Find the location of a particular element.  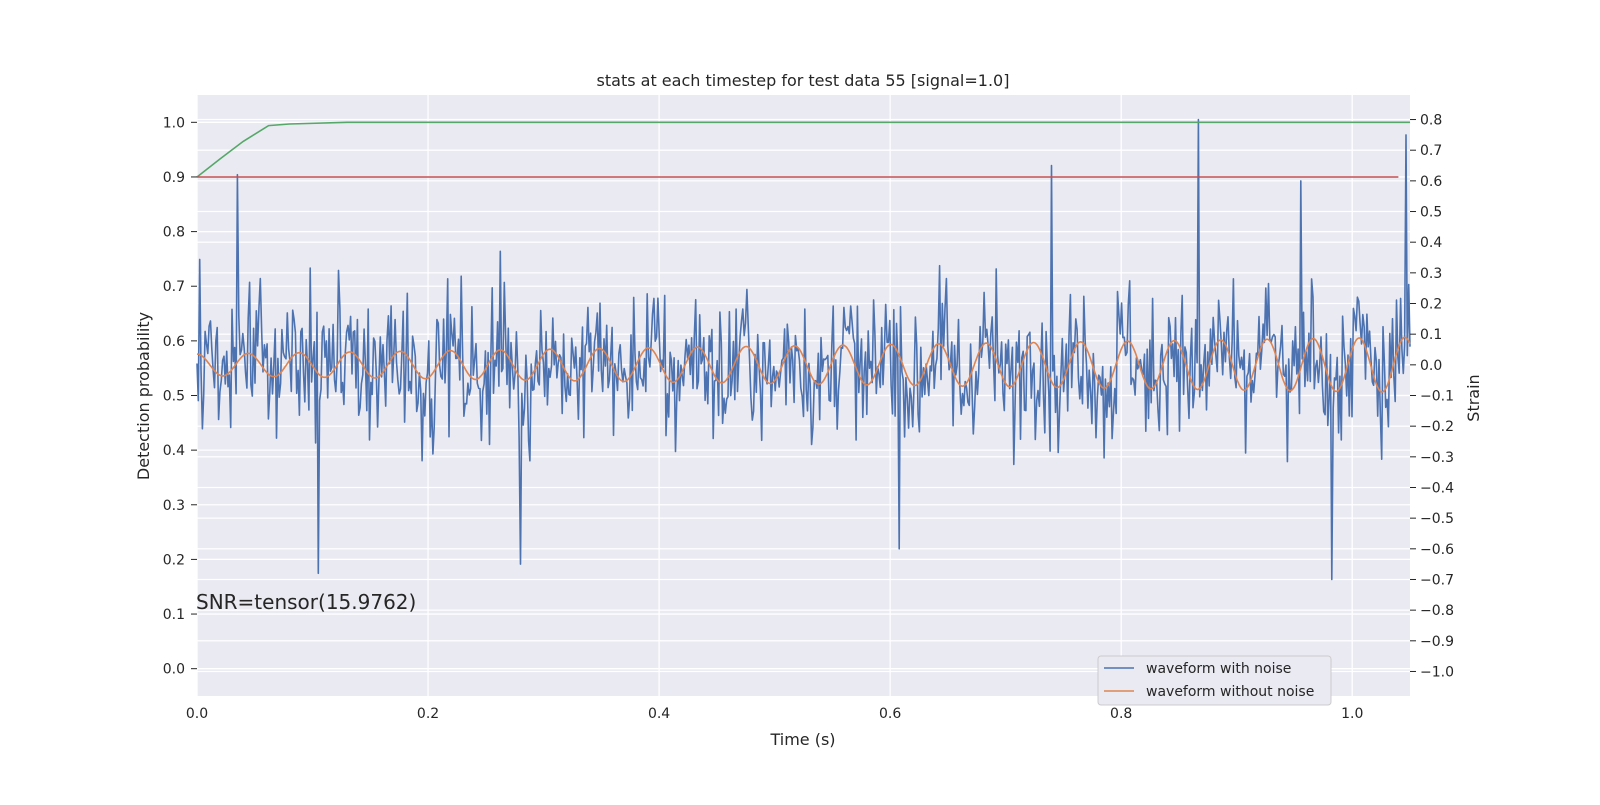

x-tick-label: 1.0 is located at coordinates (1352, 714).